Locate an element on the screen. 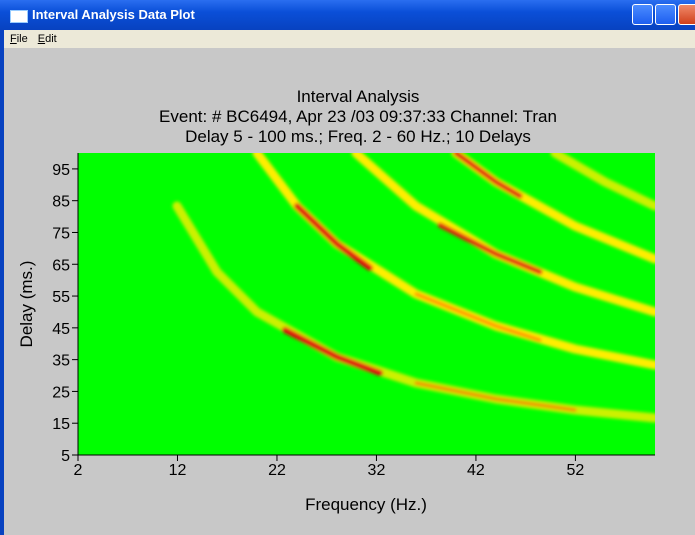  close-button is located at coordinates (686, 14).